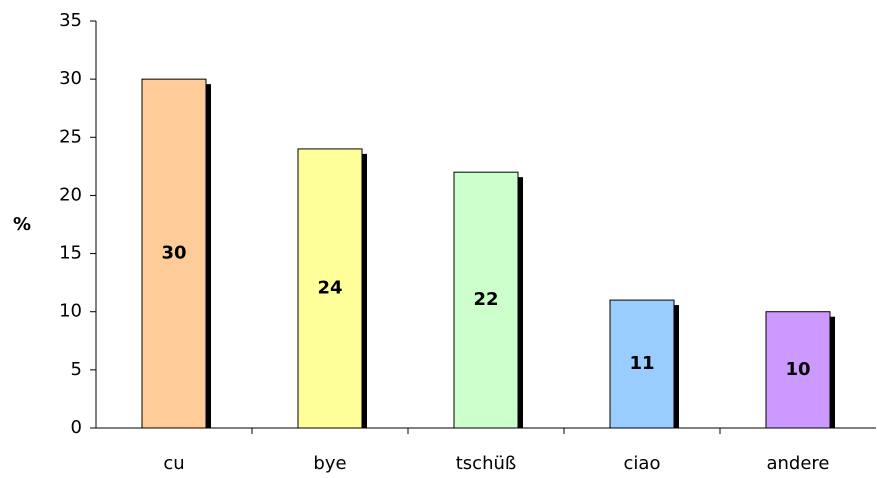 The width and height of the screenshot is (877, 478). I want to click on y-tick-label: 0, so click(76, 427).